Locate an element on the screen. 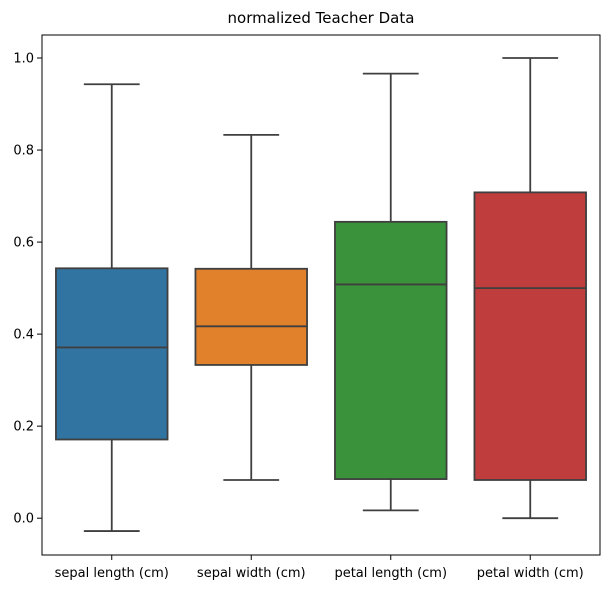 Image resolution: width=611 pixels, height=590 pixels. y-tick-label: 0.4 is located at coordinates (23, 335).